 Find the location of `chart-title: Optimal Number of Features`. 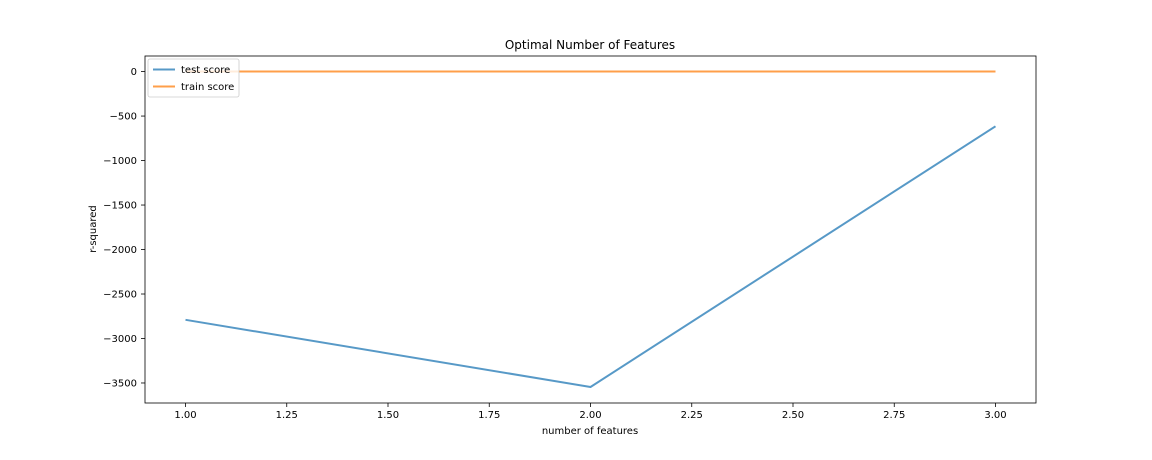

chart-title: Optimal Number of Features is located at coordinates (590, 45).